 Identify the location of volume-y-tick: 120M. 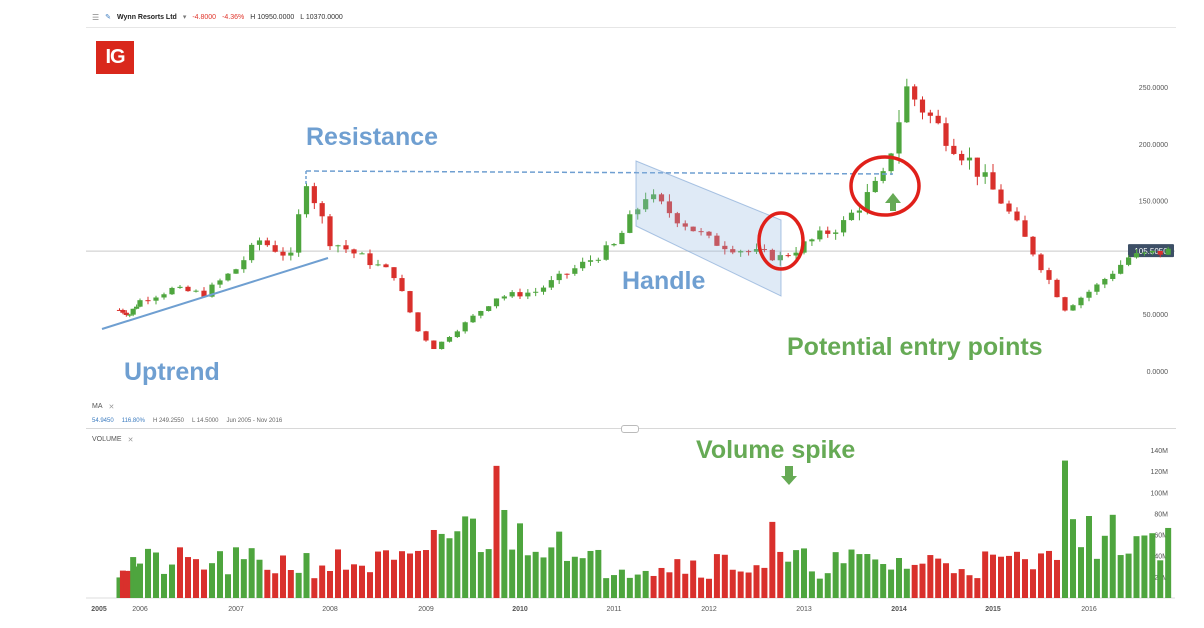
(1159, 472).